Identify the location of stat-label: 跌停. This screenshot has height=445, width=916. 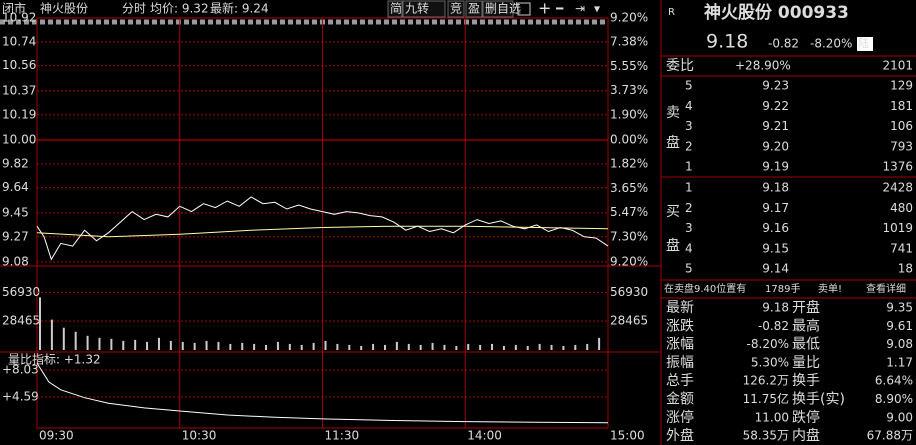
(806, 417).